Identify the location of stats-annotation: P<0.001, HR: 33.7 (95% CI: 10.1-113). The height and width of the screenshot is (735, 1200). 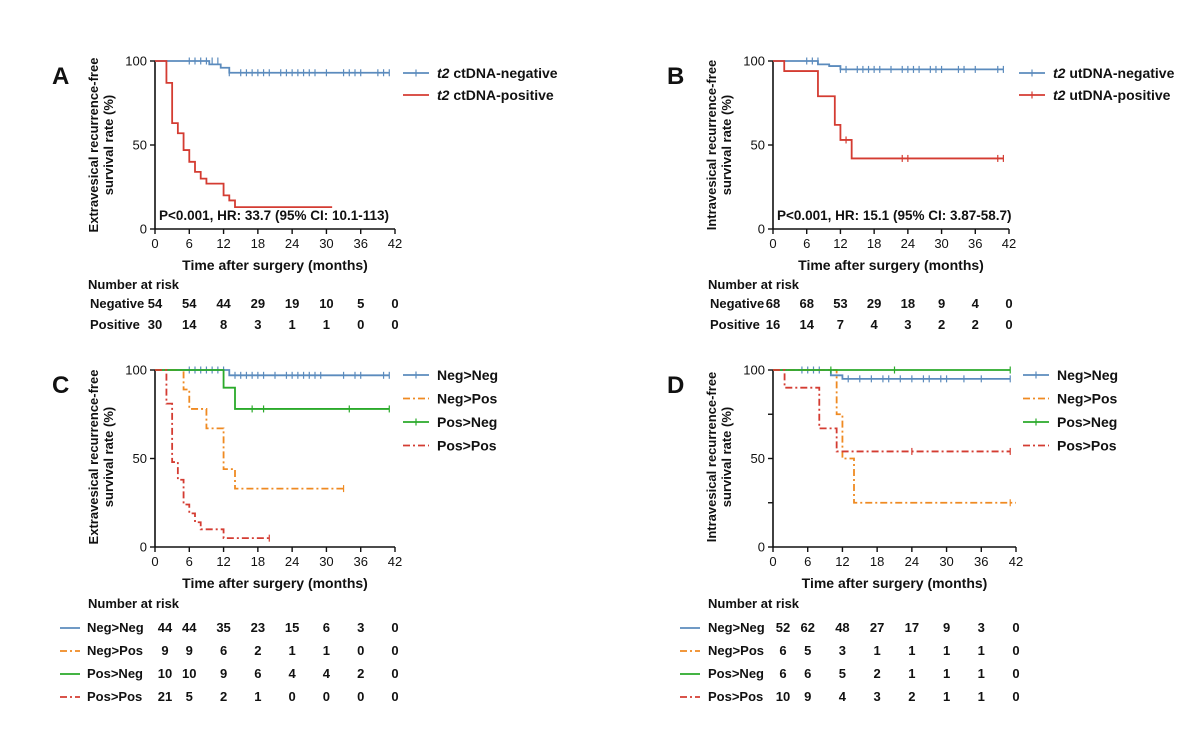
(274, 215).